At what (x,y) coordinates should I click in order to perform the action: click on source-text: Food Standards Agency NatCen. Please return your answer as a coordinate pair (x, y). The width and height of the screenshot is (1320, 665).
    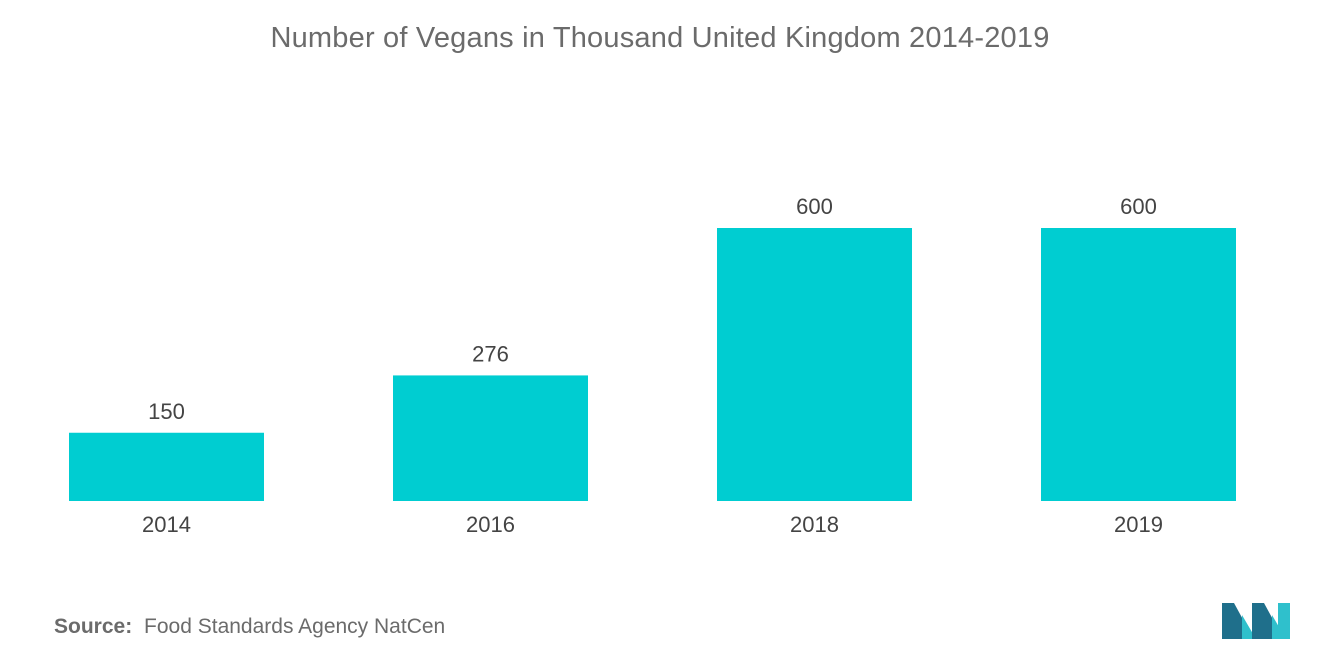
    Looking at the image, I should click on (295, 626).